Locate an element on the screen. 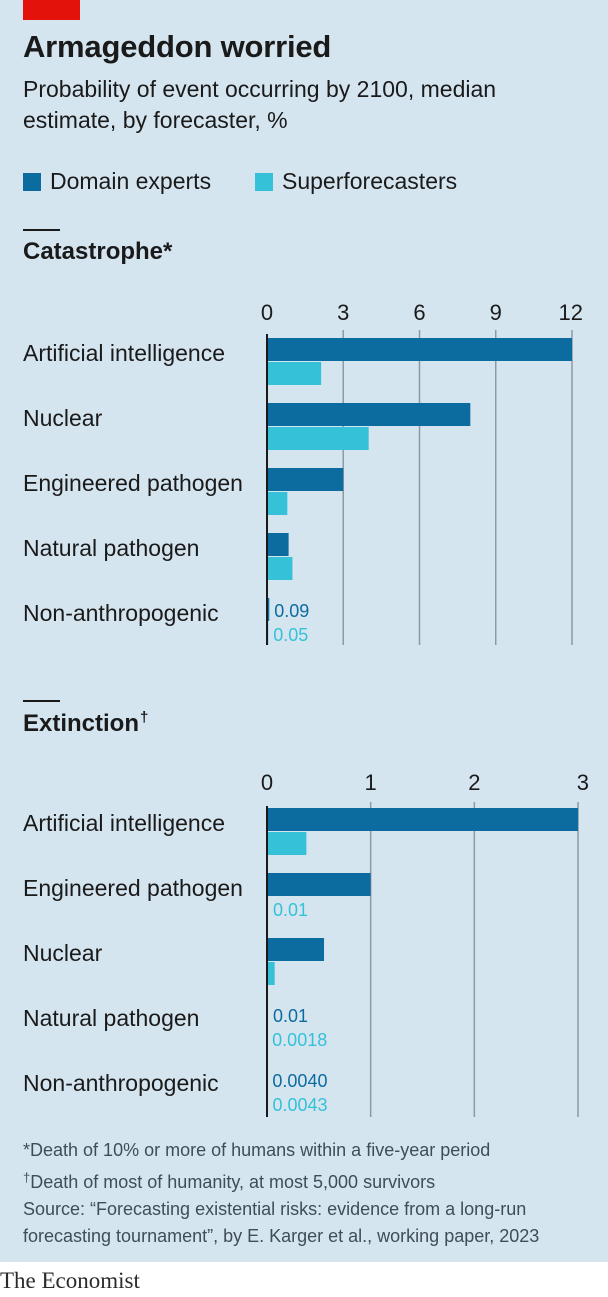 The image size is (608, 1297). extinction-data-label-natural-pathogen-domain-experts: 0.01 is located at coordinates (290, 1016).